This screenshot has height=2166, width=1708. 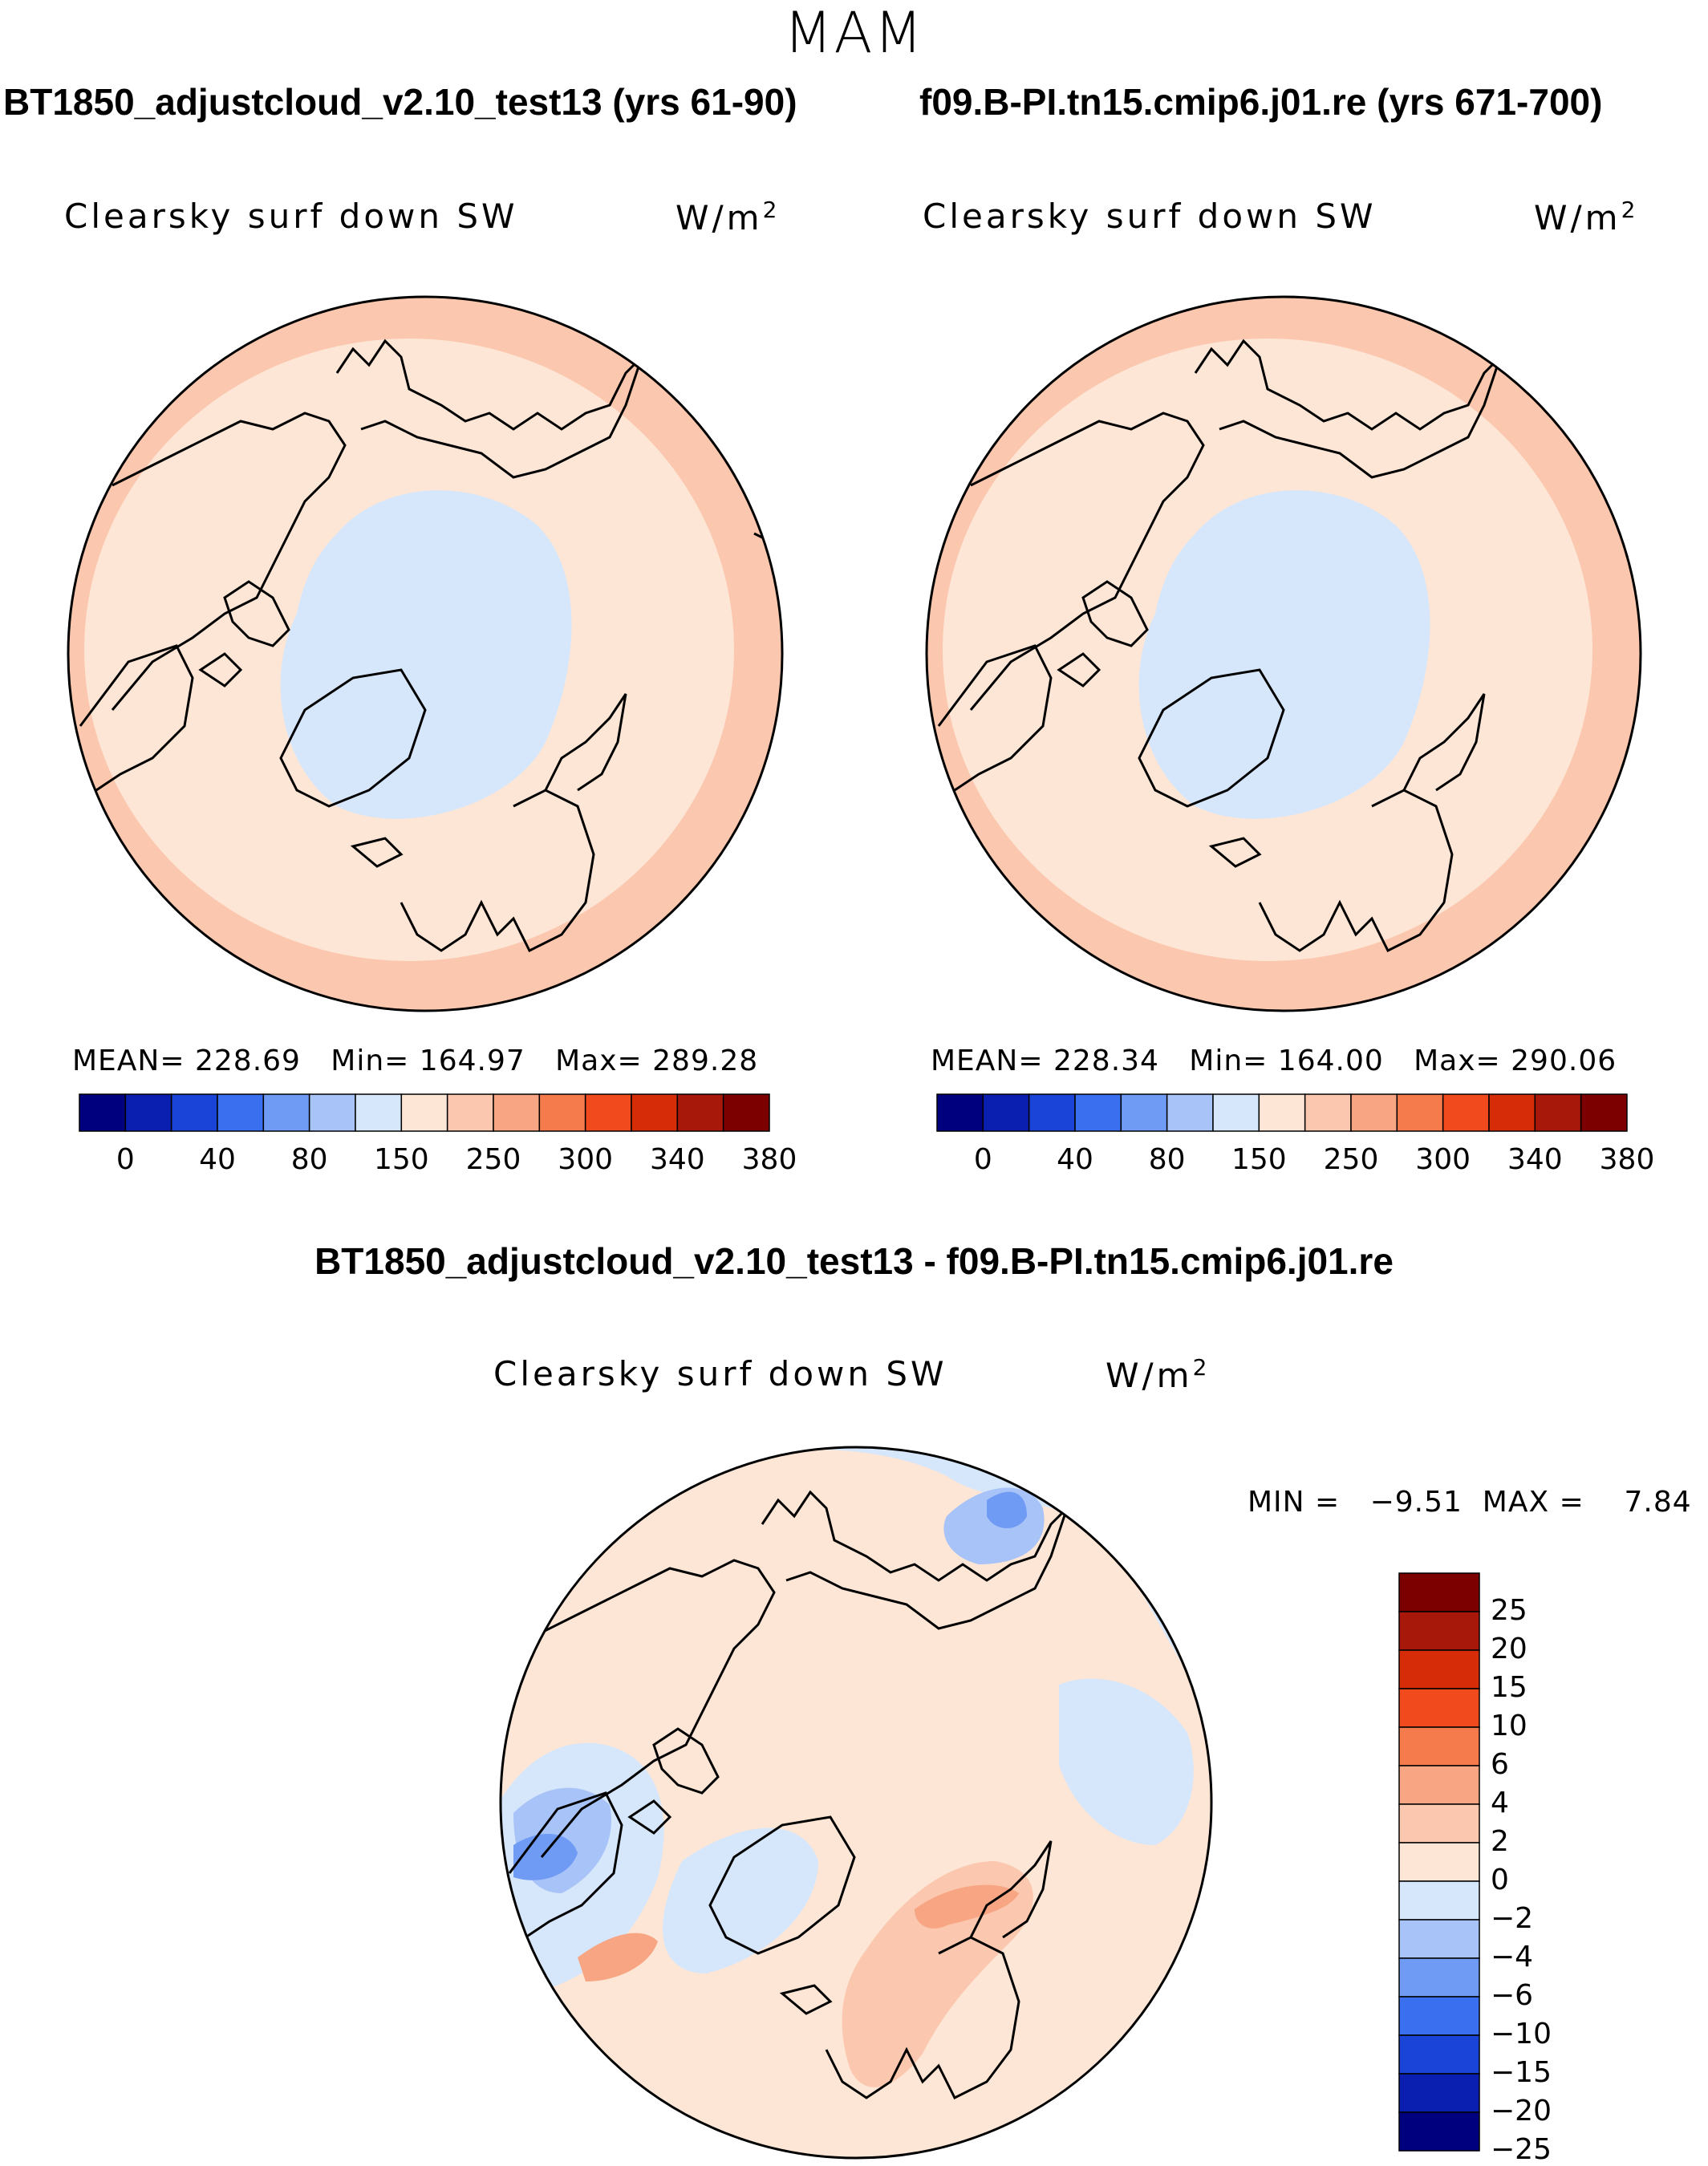 I want to click on colorbar-tick-label: −15, so click(x=1522, y=2072).